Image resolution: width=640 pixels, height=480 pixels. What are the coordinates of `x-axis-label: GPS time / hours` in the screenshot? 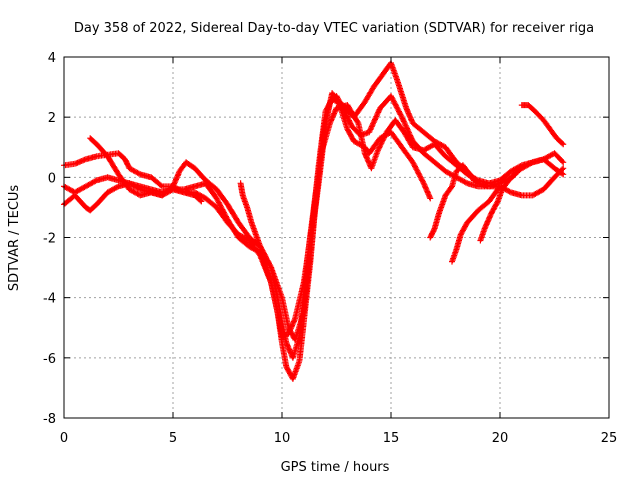 It's located at (335, 467).